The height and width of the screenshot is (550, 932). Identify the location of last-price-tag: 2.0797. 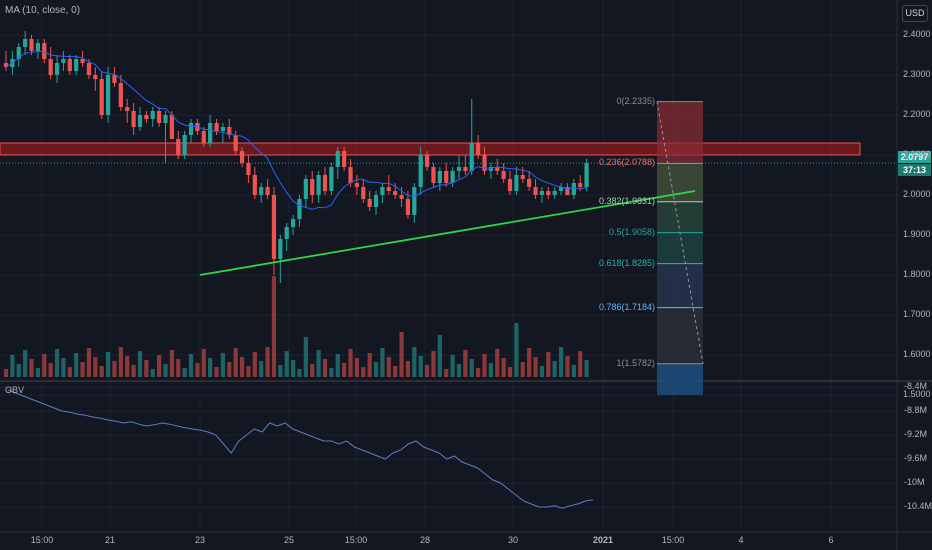
(914, 157).